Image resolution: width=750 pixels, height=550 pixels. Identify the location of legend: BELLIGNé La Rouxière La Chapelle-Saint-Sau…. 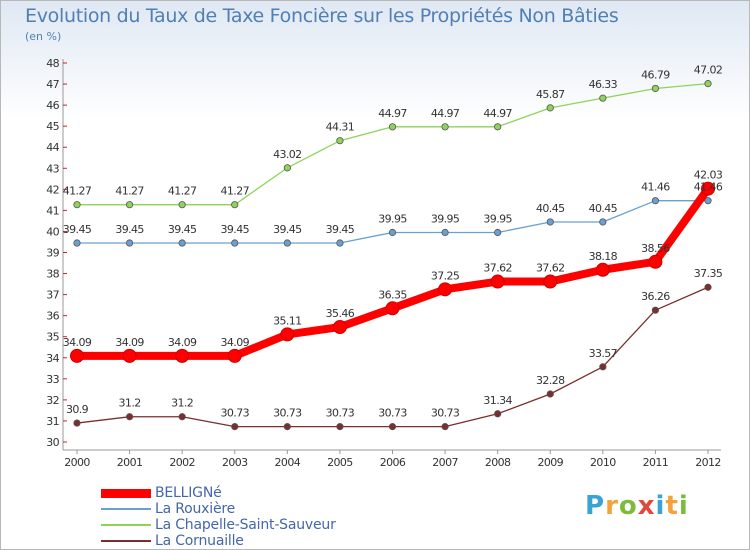
(218, 517).